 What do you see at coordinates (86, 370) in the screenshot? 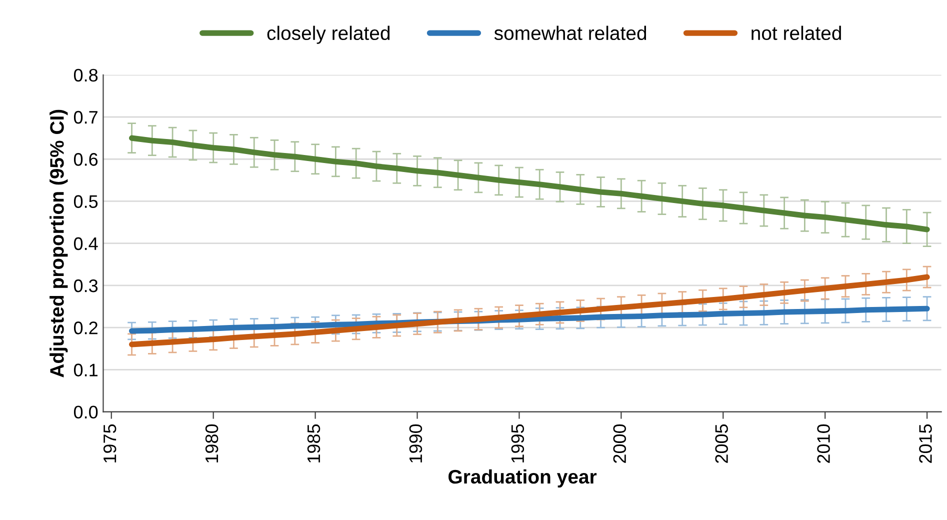
I see `y-tick-label: 0.1` at bounding box center [86, 370].